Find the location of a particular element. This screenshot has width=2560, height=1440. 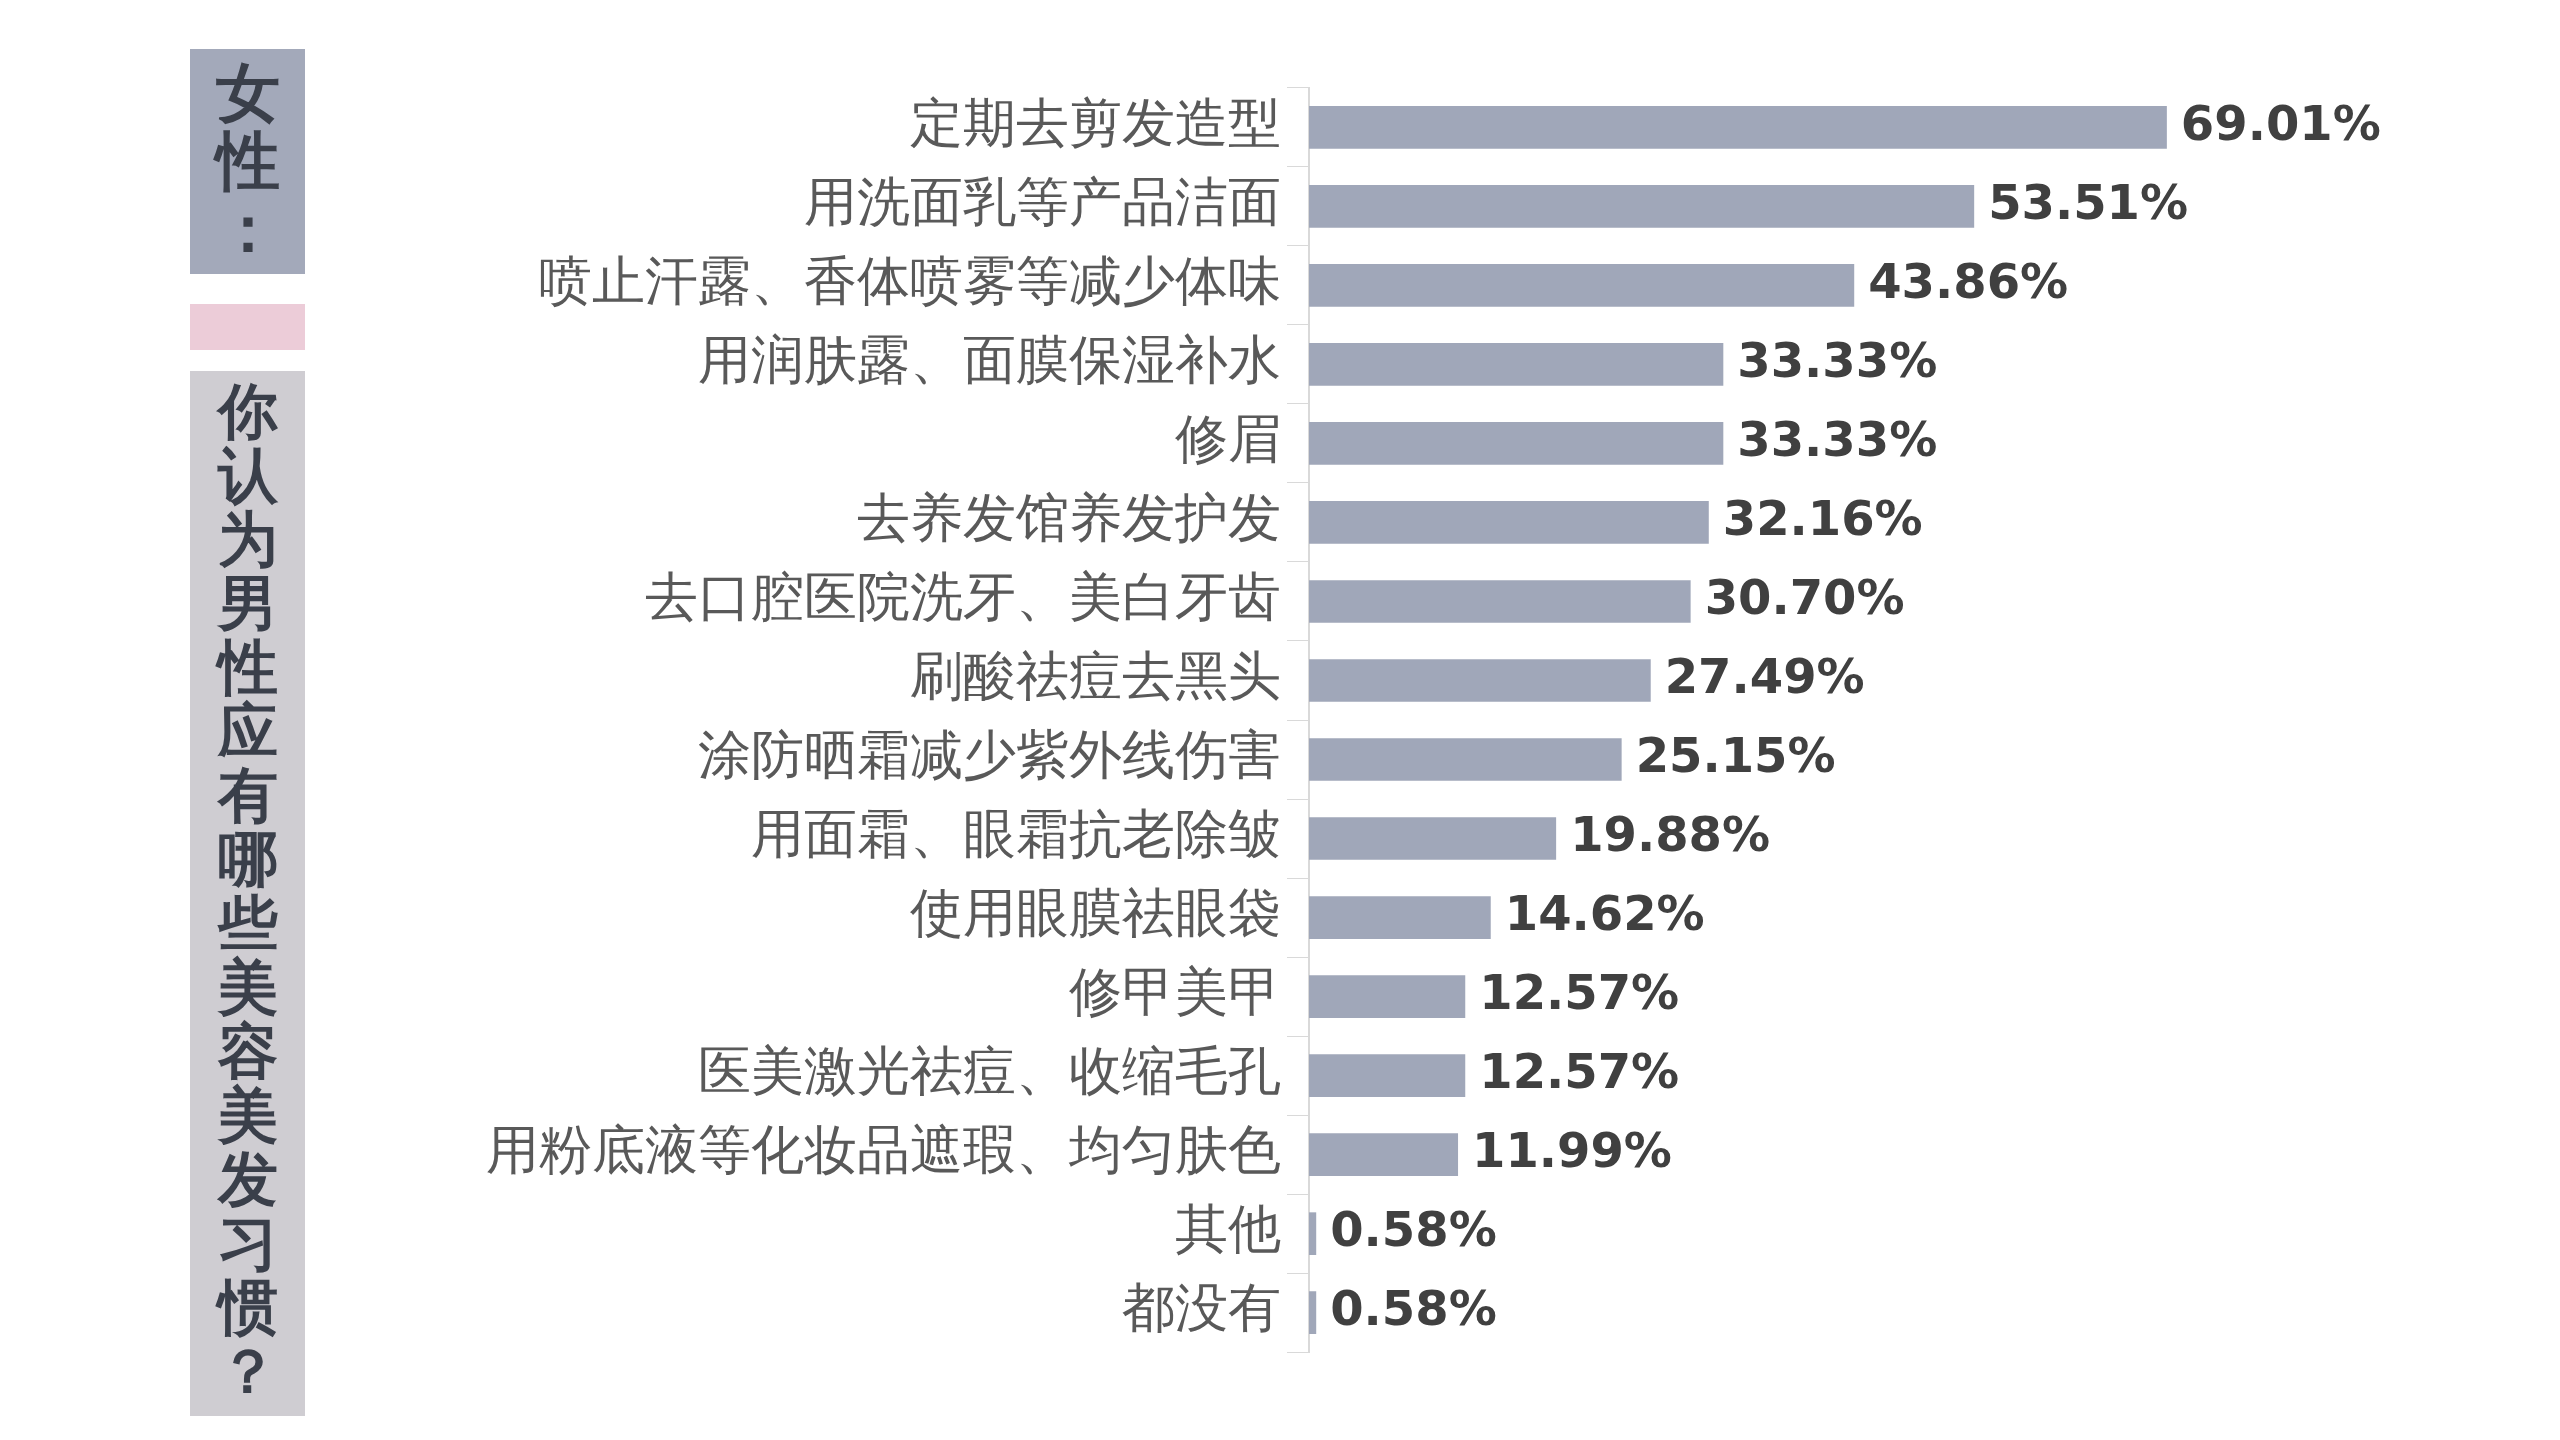

data-label: 27.49% is located at coordinates (1764, 675).